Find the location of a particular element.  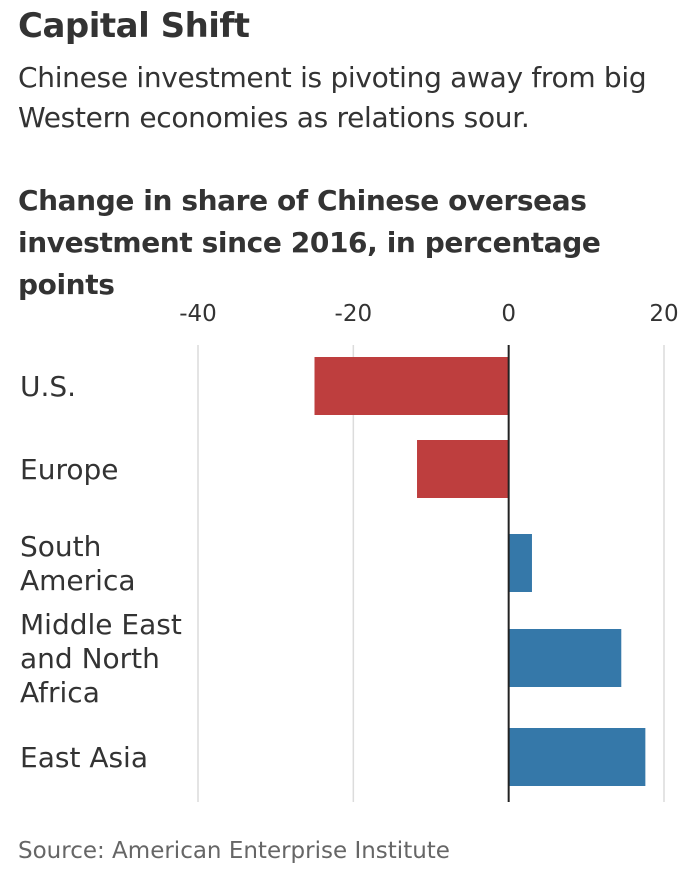

x-tick-label: 20 is located at coordinates (663, 314).